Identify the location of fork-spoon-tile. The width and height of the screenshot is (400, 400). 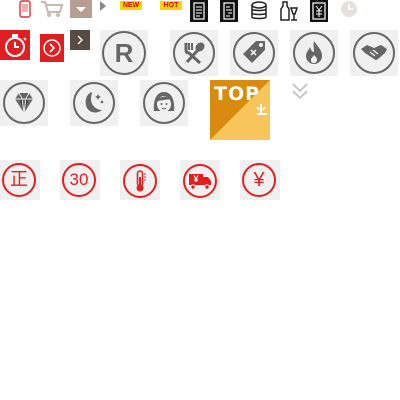
(194, 53).